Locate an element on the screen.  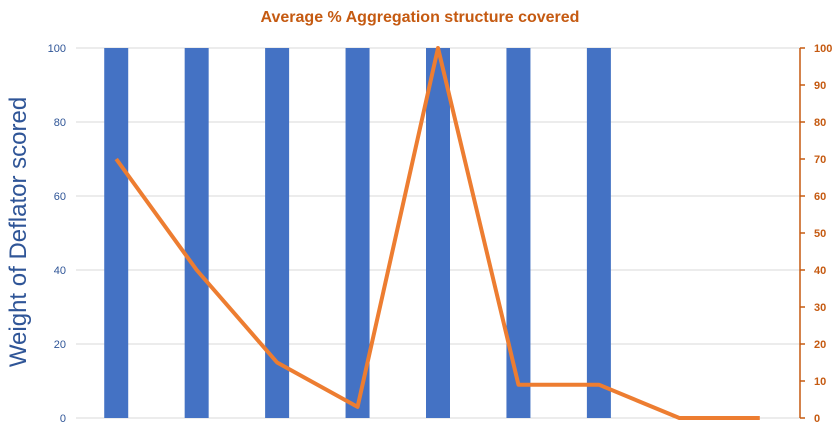
right-tick-label: 50 is located at coordinates (820, 234).